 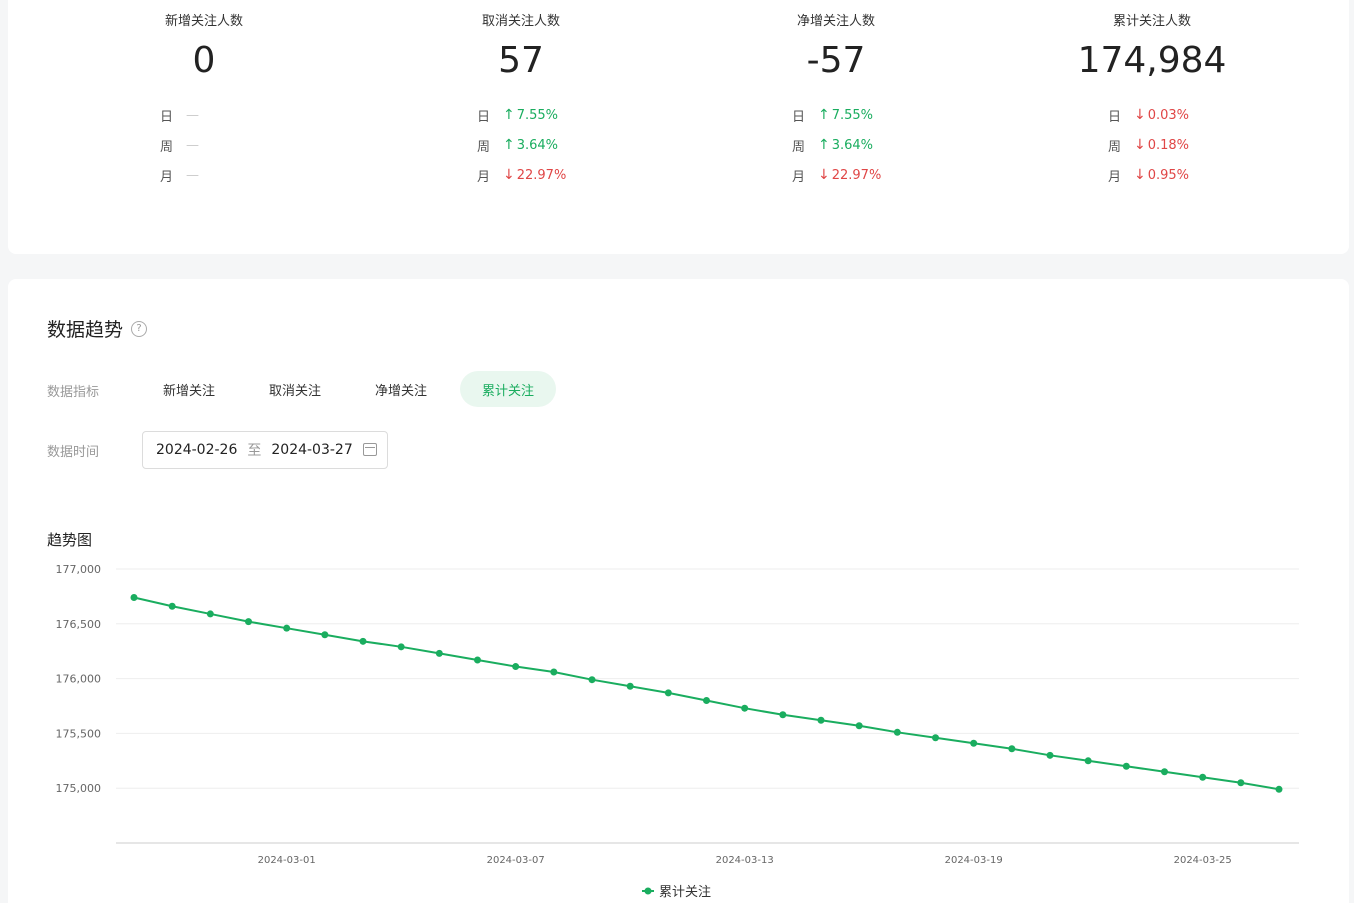 What do you see at coordinates (294, 391) in the screenshot?
I see `tab-unfollow: 取消关注` at bounding box center [294, 391].